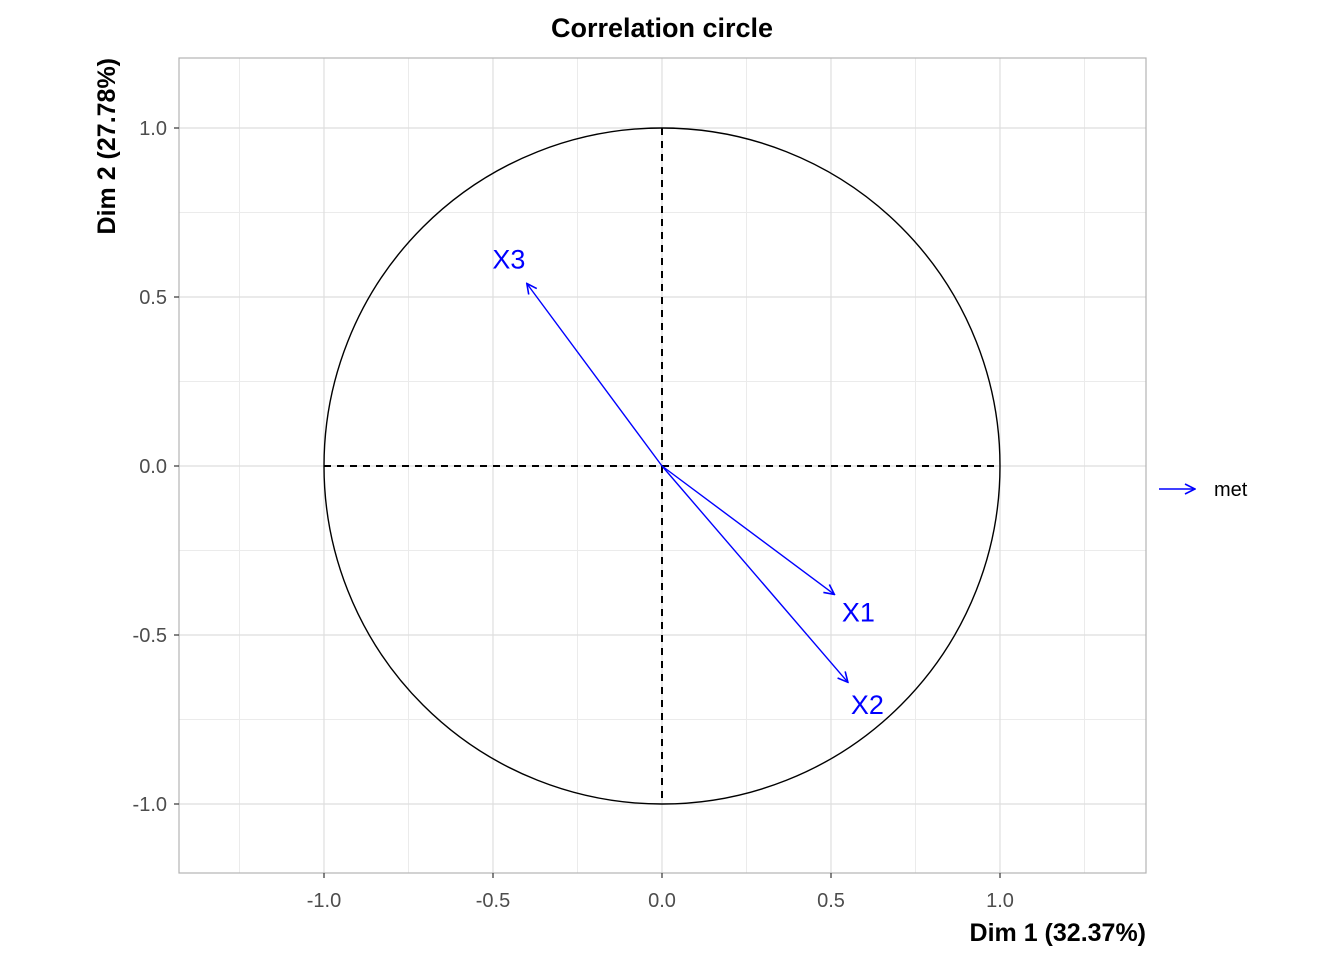 This screenshot has height=960, width=1344. What do you see at coordinates (867, 705) in the screenshot?
I see `vector-label-x2: X2` at bounding box center [867, 705].